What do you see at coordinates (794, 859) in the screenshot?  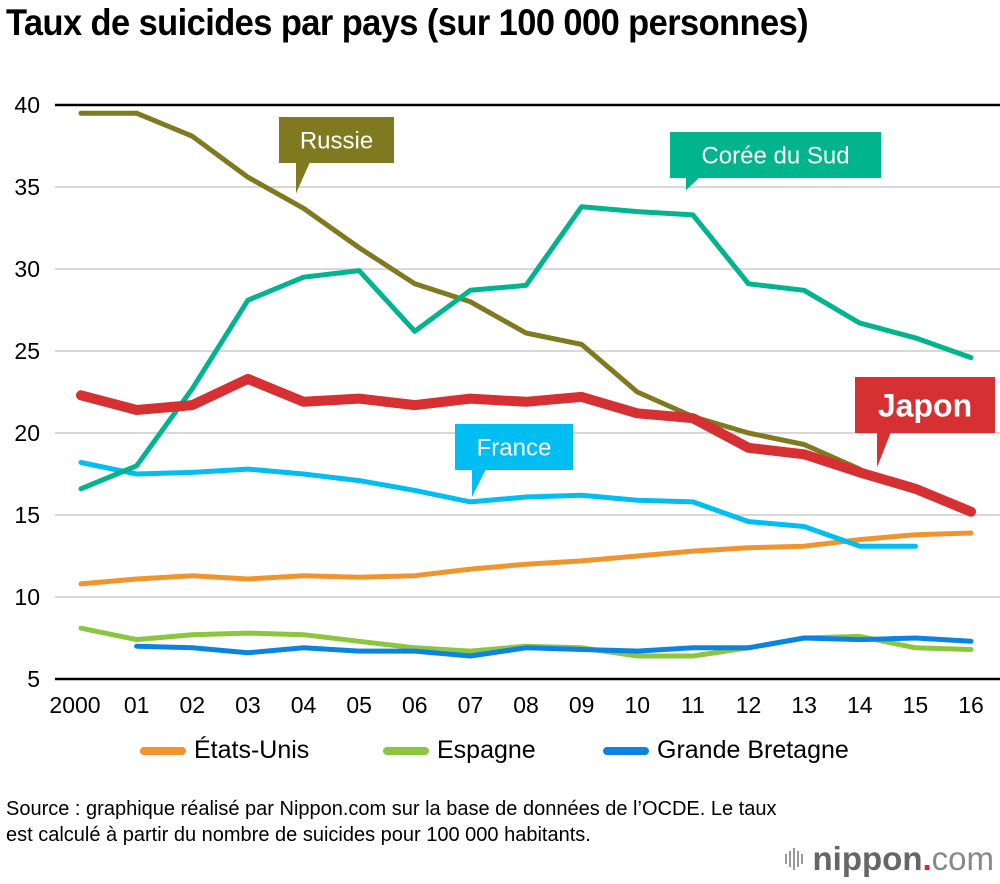 I see `sound-wave-icon` at bounding box center [794, 859].